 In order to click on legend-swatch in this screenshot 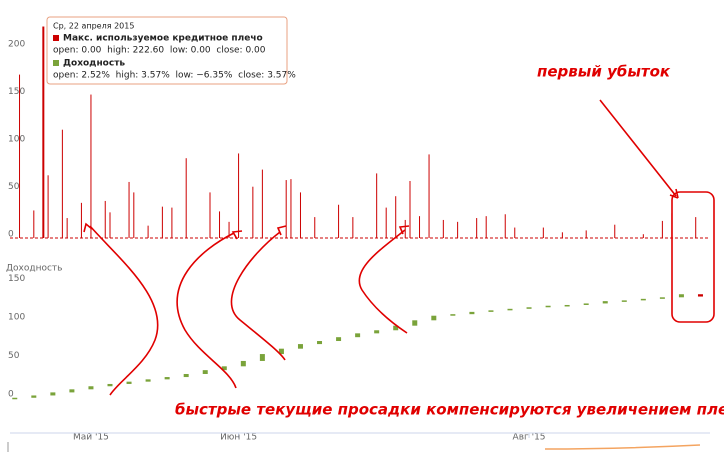, I will do `click(56, 38)`.